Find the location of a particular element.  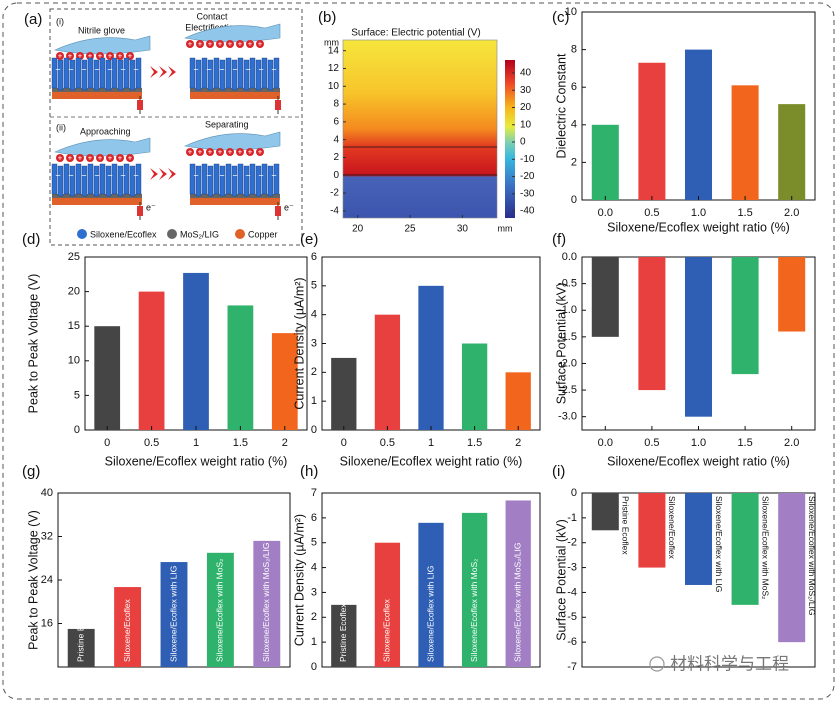

part-label: (i) is located at coordinates (60, 21).